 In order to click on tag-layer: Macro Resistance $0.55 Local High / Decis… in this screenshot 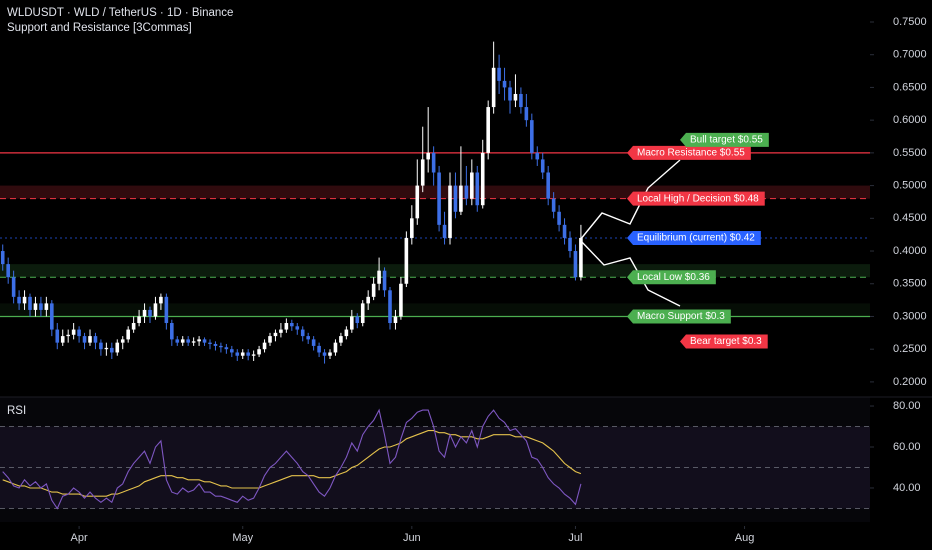, I will do `click(698, 240)`.